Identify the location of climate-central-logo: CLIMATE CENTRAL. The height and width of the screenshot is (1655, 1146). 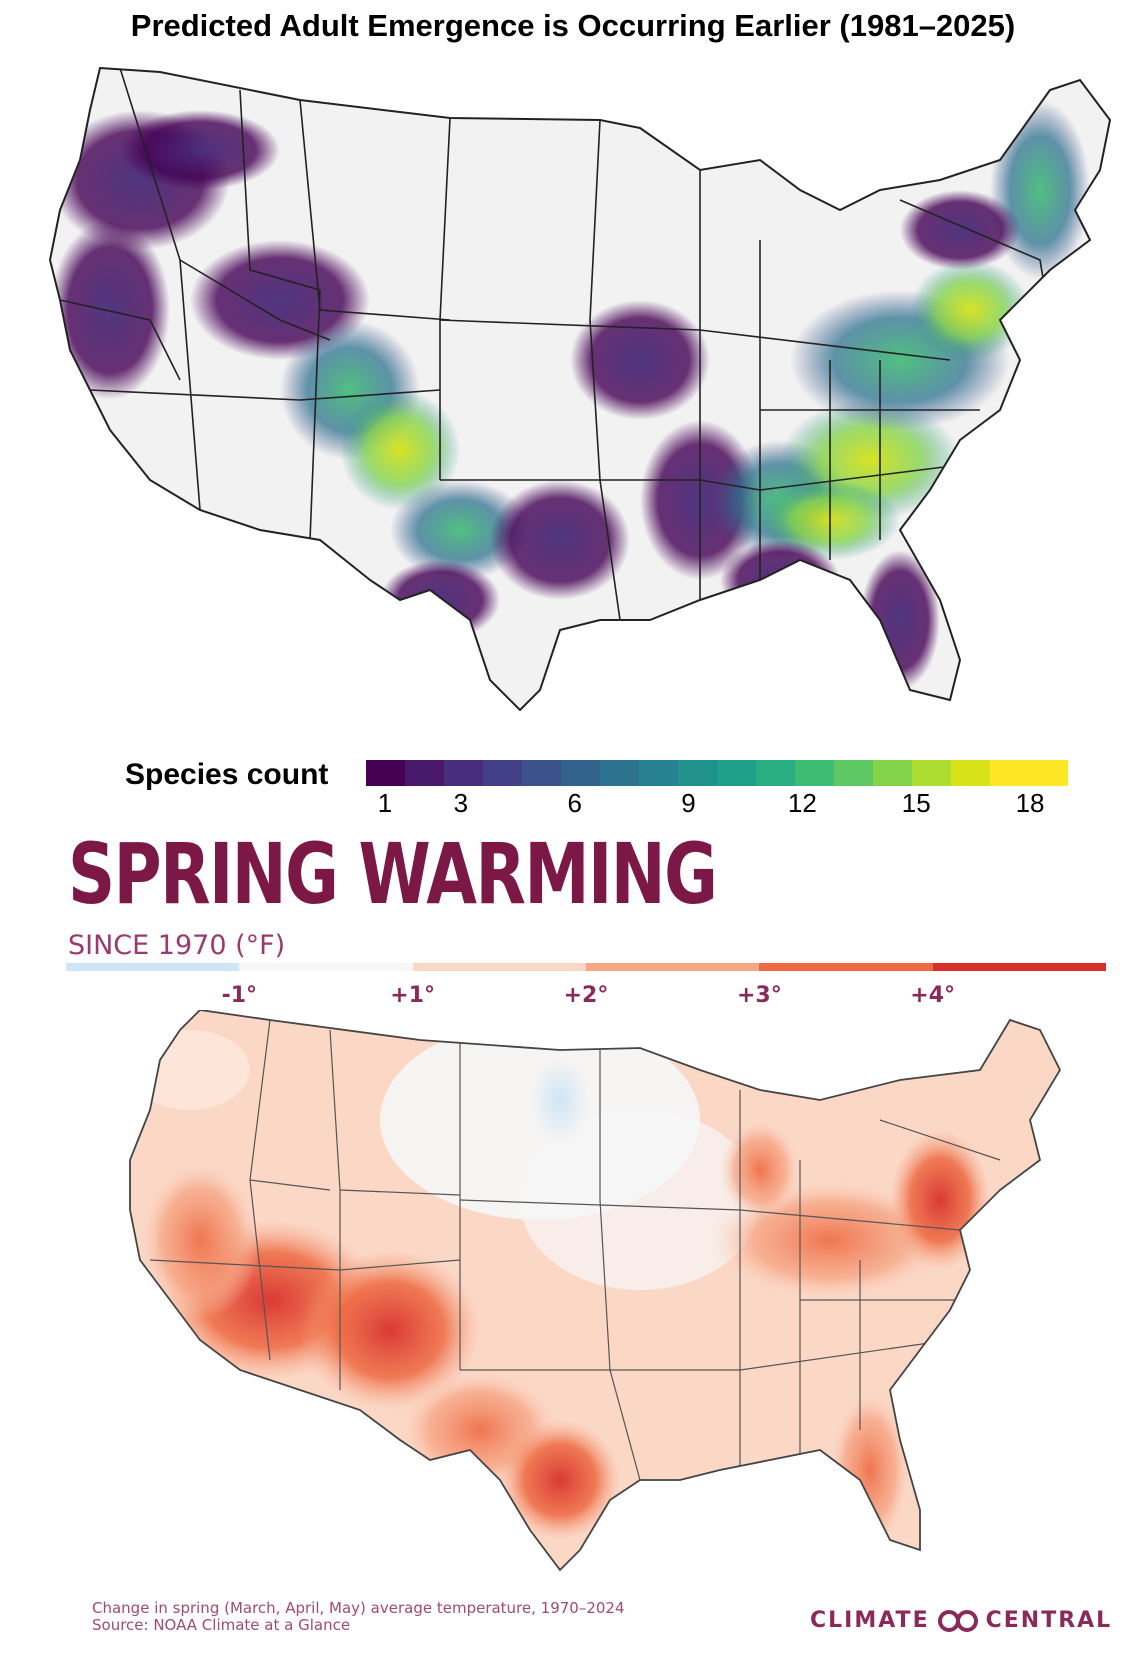
(961, 1620).